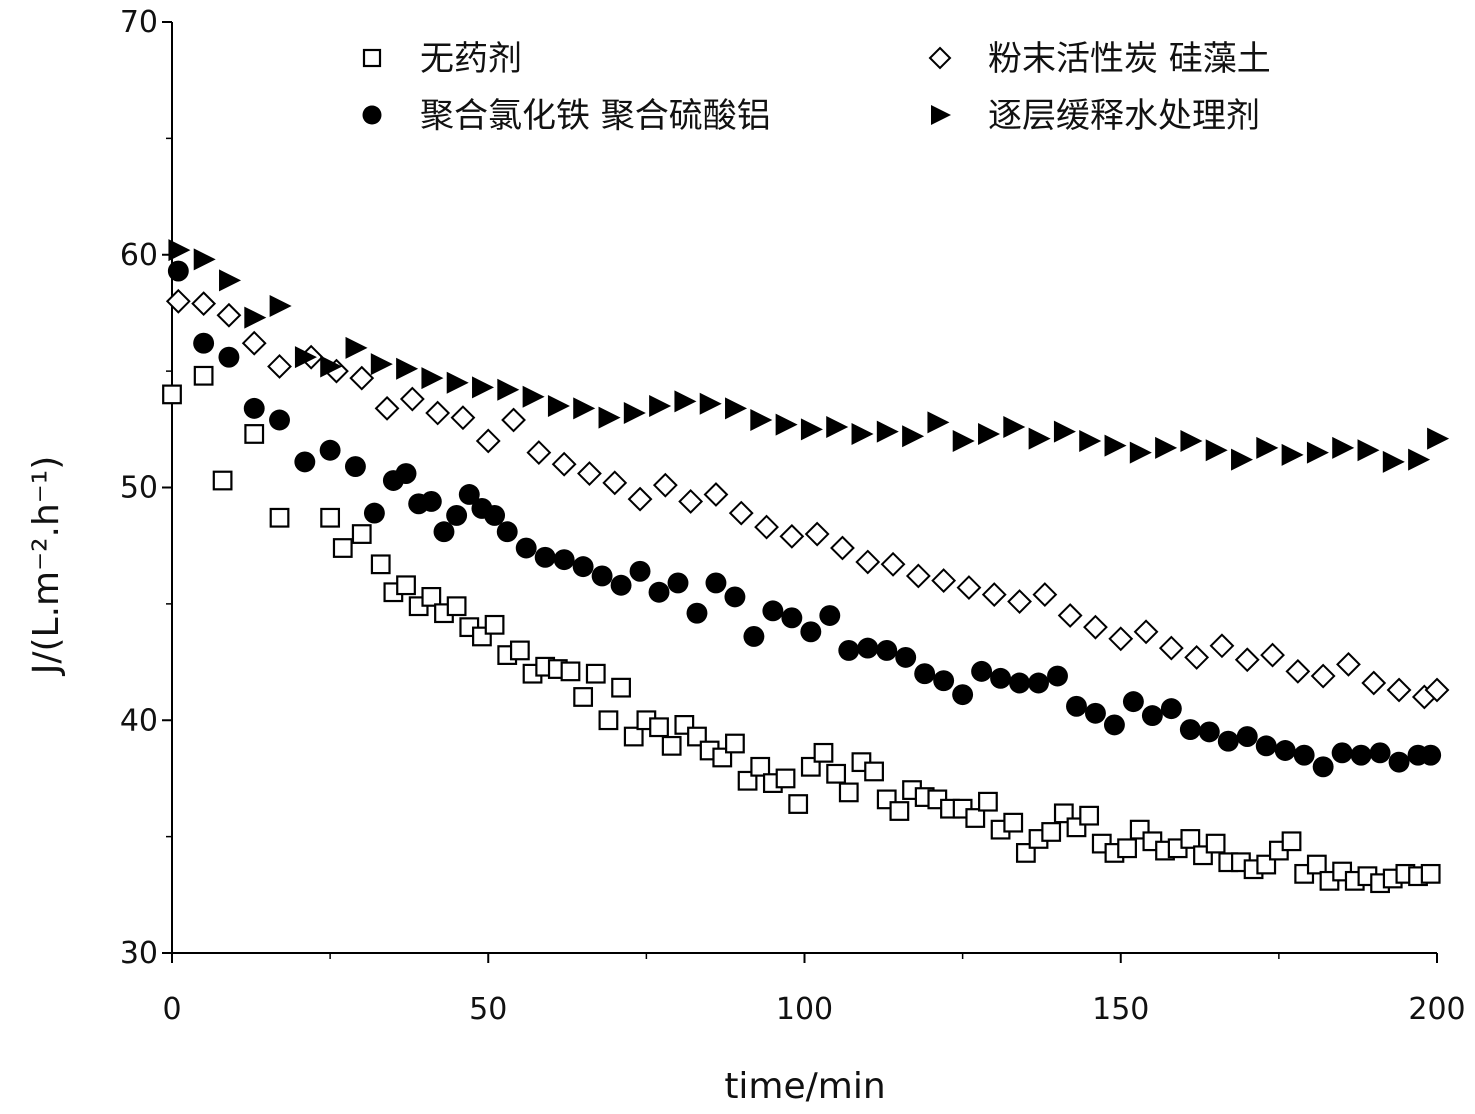 The height and width of the screenshot is (1114, 1475). Describe the element at coordinates (139, 953) in the screenshot. I see `y-tick-label: 30` at that location.